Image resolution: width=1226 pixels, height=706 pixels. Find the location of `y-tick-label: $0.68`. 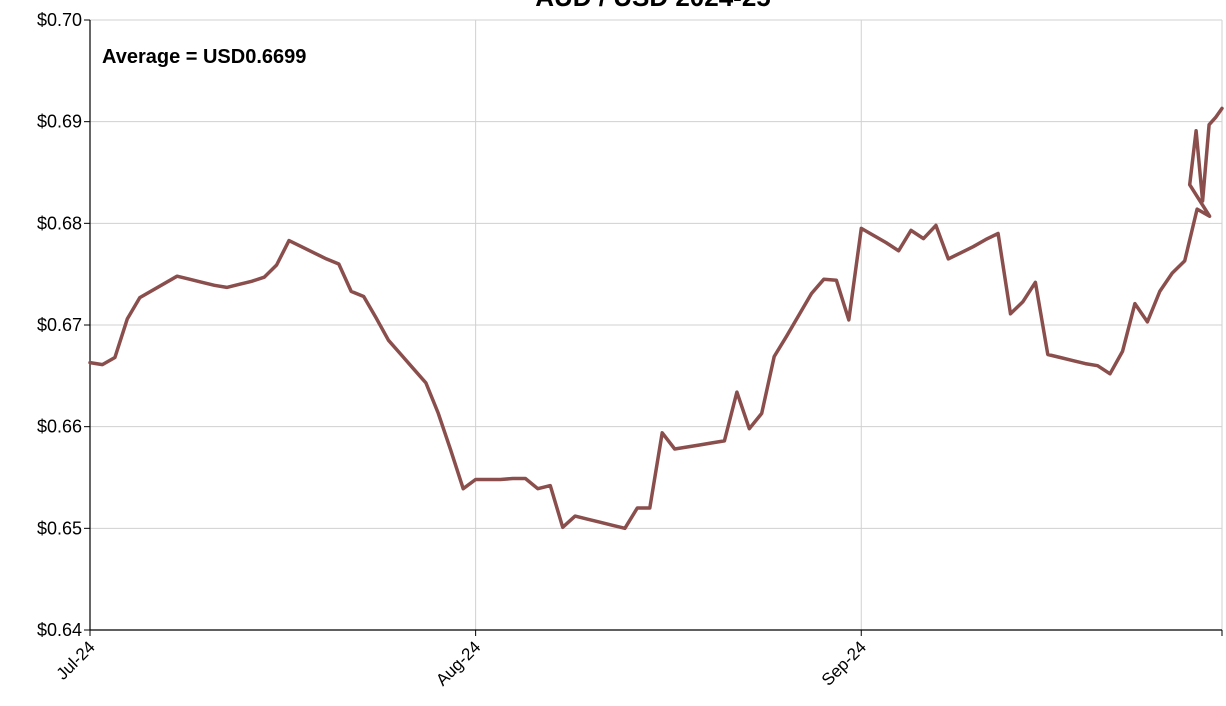

y-tick-label: $0.68 is located at coordinates (59, 223).